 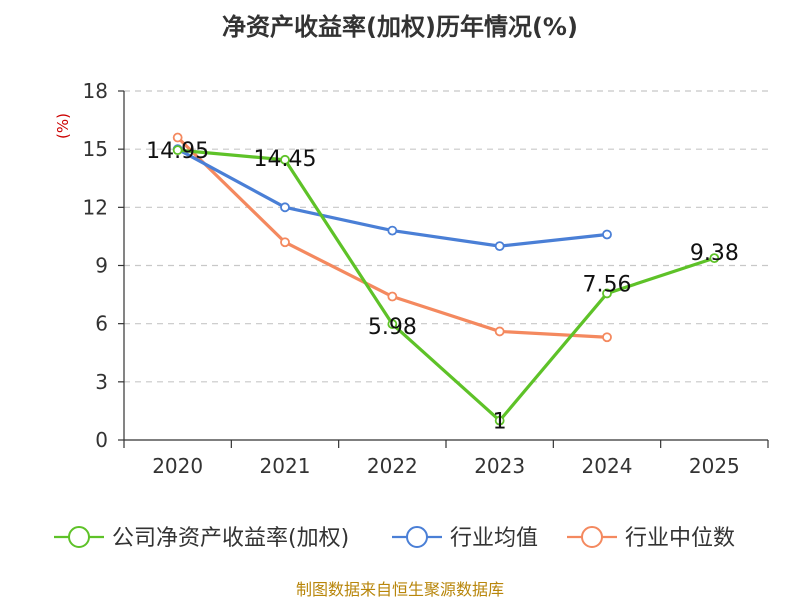 I want to click on data-label: 5.98, so click(x=392, y=327).